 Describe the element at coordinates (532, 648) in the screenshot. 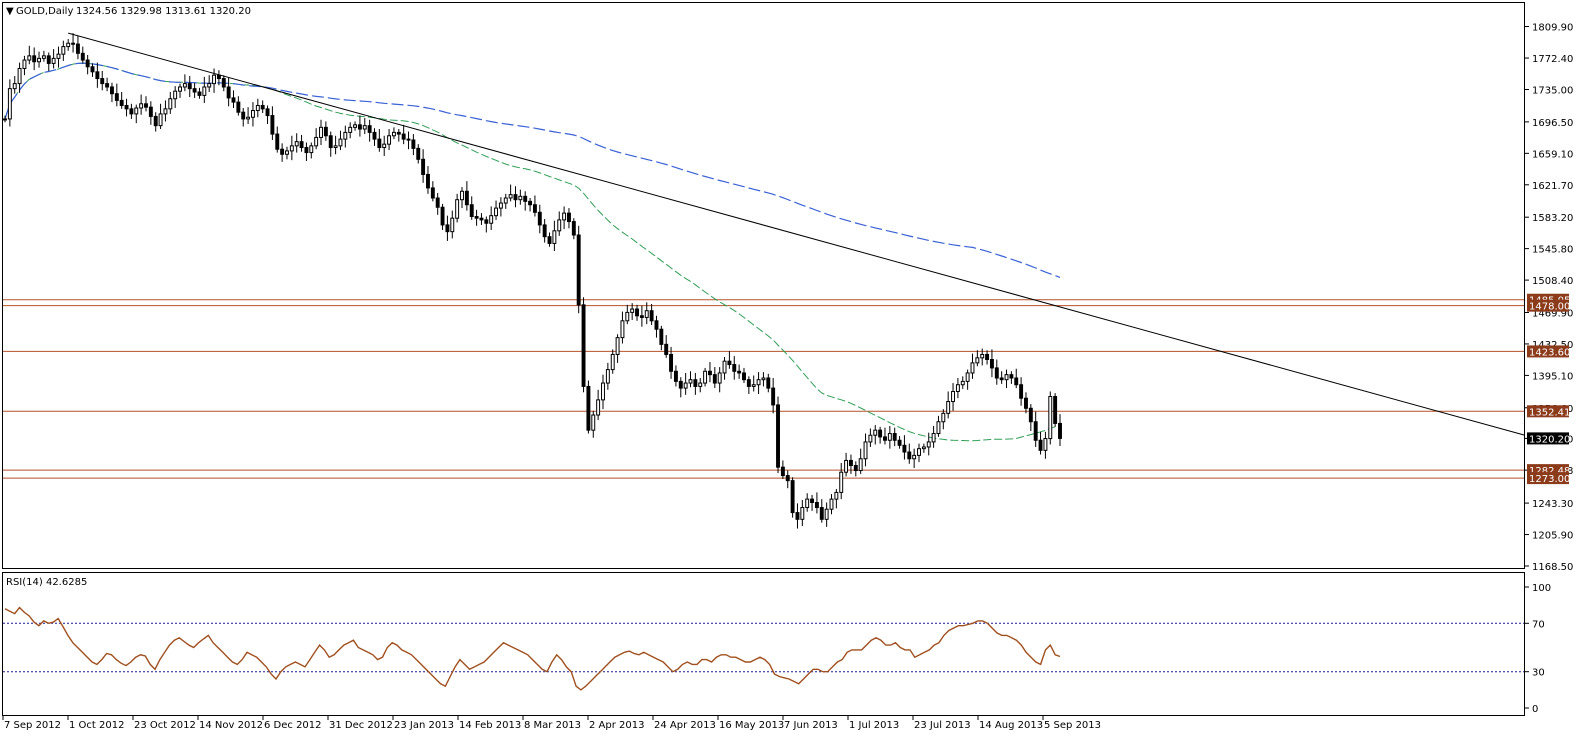

I see `rsi-line` at that location.